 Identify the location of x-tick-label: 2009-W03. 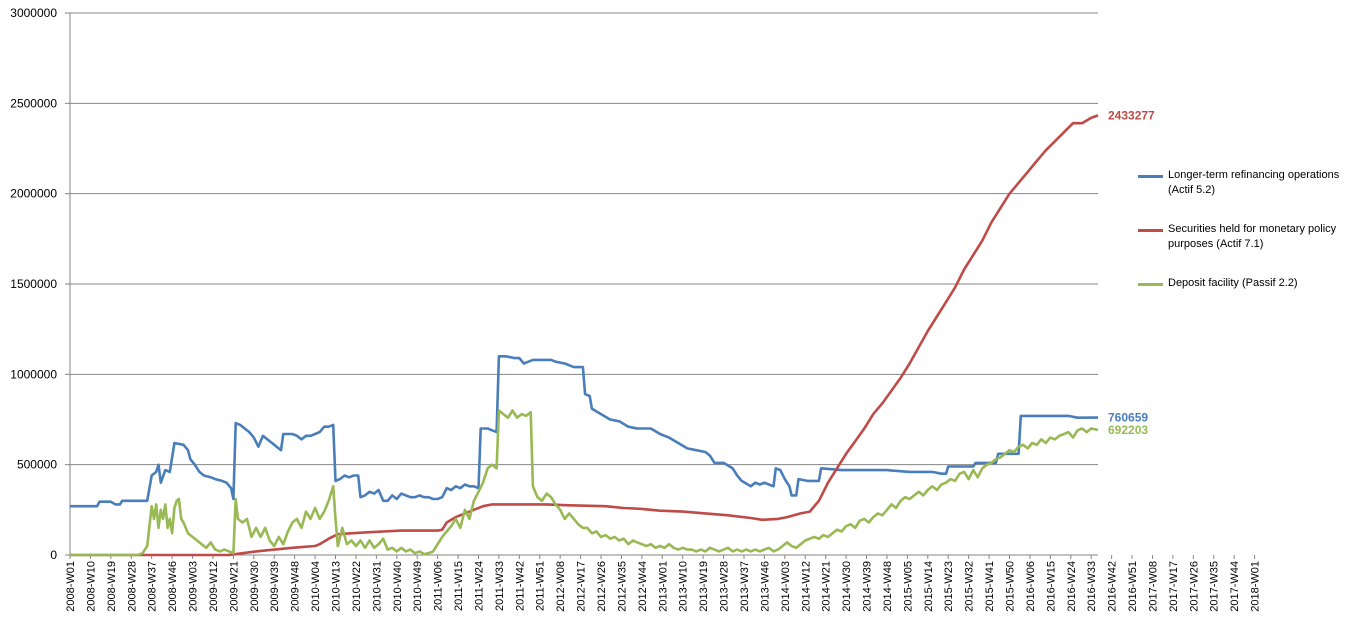
(194, 586).